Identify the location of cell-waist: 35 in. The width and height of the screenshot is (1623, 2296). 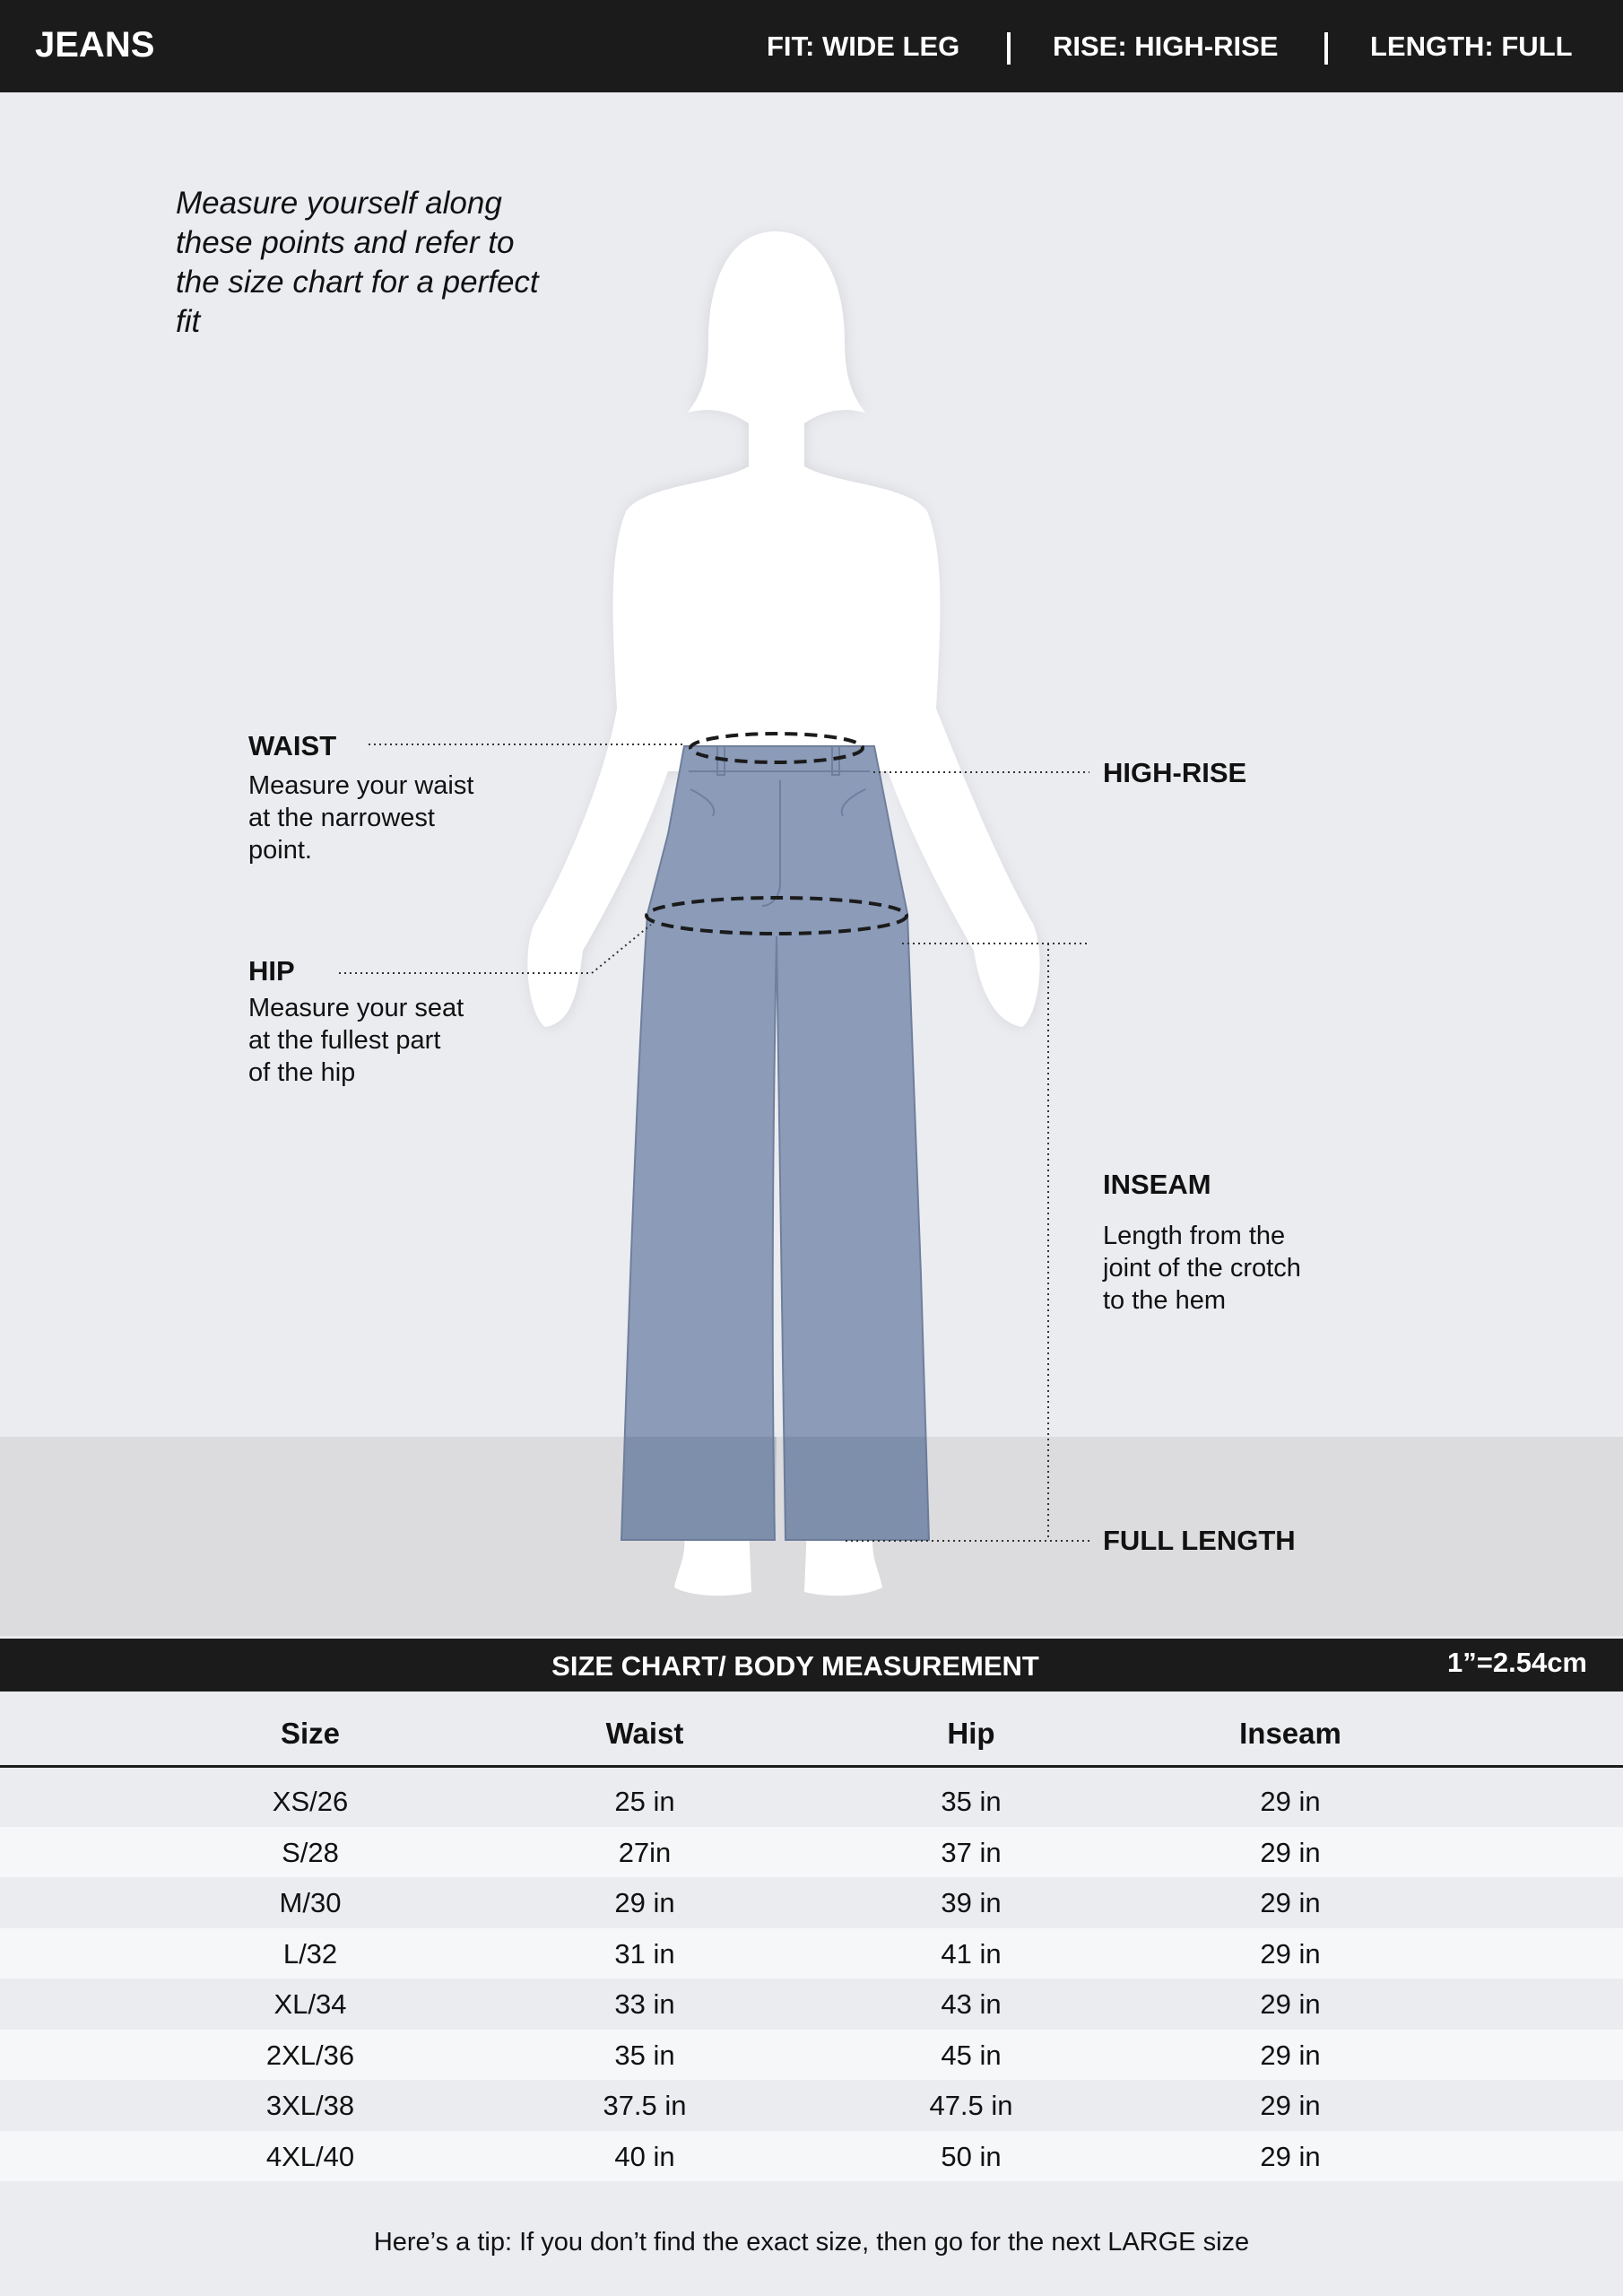
(644, 2055).